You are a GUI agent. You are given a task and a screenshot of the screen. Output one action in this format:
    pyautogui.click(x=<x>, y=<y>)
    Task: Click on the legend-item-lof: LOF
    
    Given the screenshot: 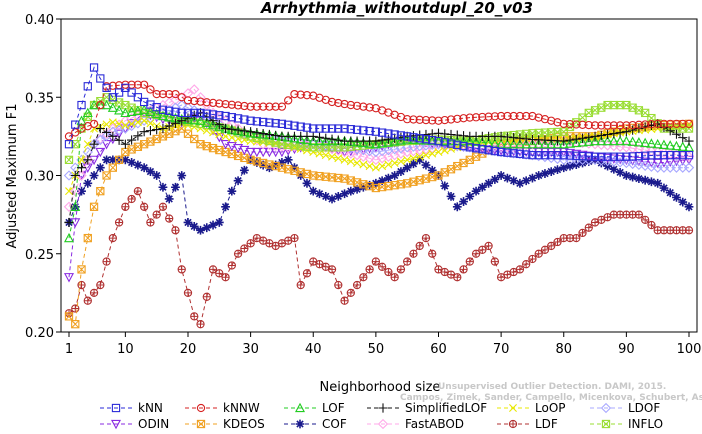 What is the action you would take?
    pyautogui.click(x=314, y=408)
    